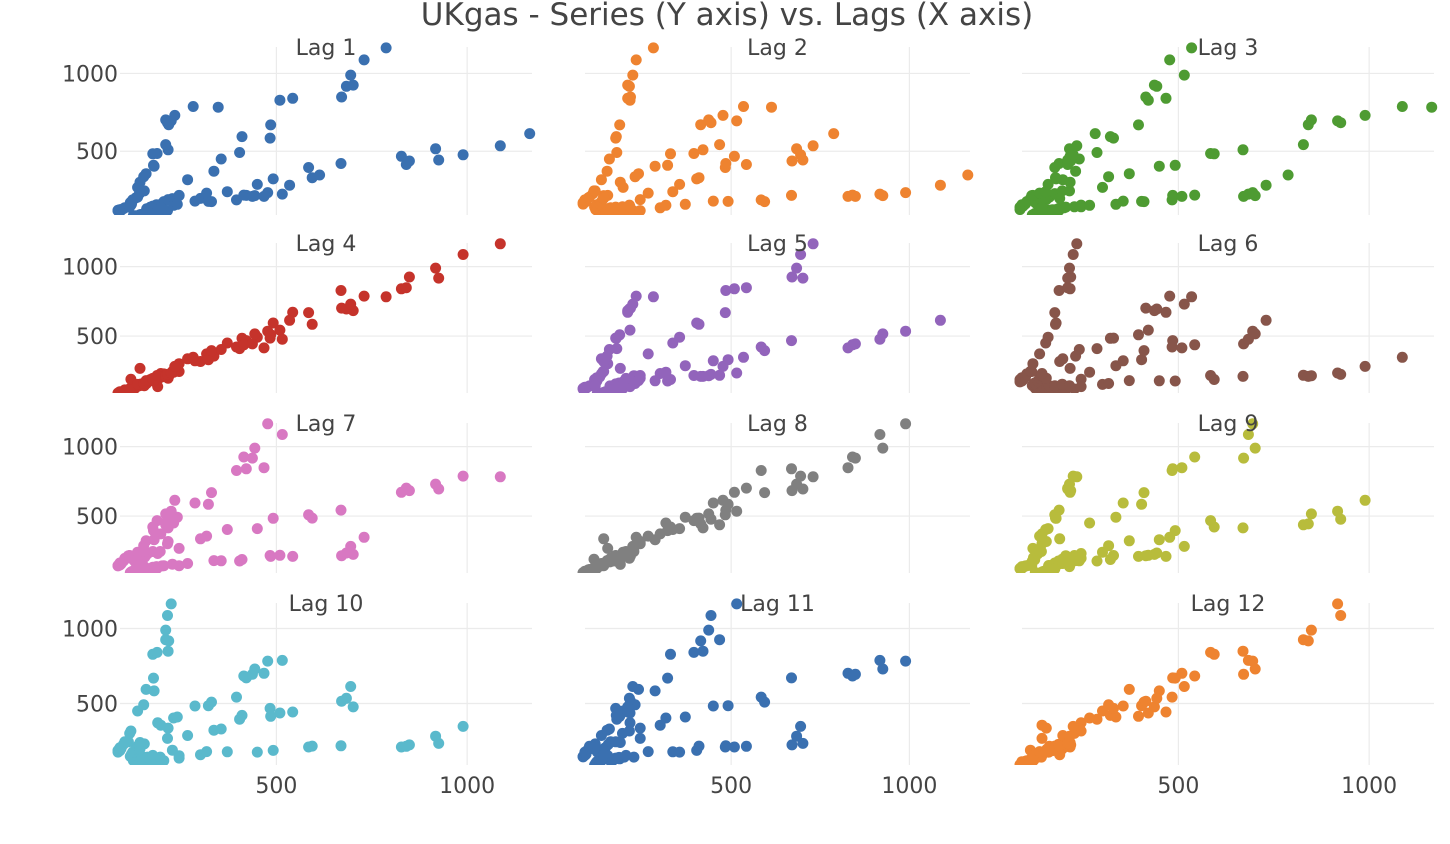 The height and width of the screenshot is (844, 1450). Describe the element at coordinates (1224, 312) in the screenshot. I see `subplot-lag-6: Lag 6` at that location.